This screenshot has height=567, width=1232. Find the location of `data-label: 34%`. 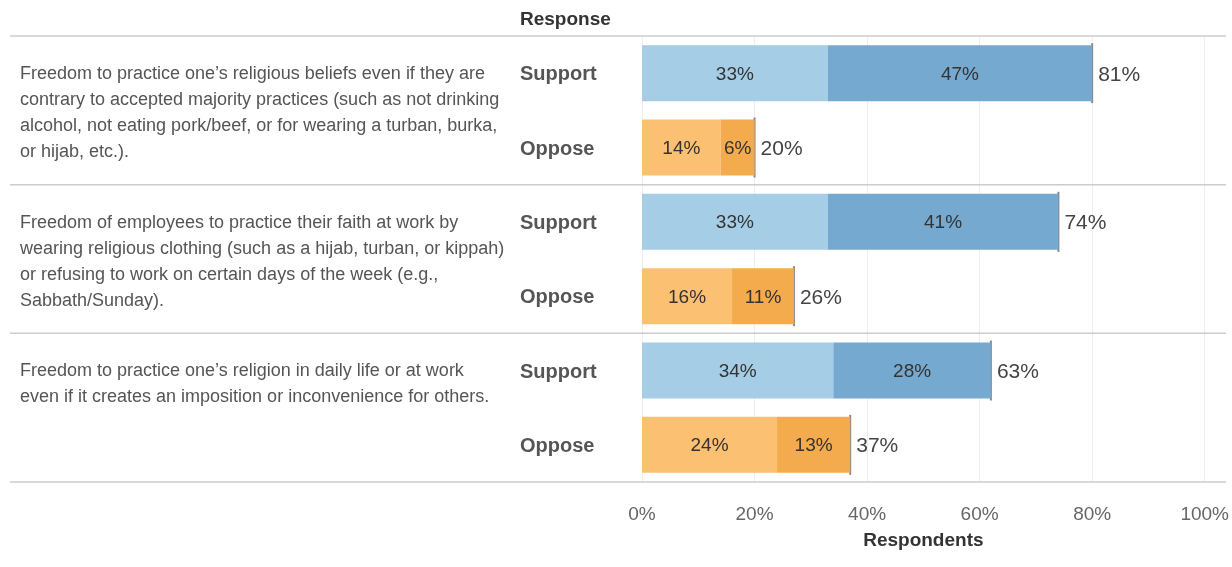

data-label: 34% is located at coordinates (737, 370).